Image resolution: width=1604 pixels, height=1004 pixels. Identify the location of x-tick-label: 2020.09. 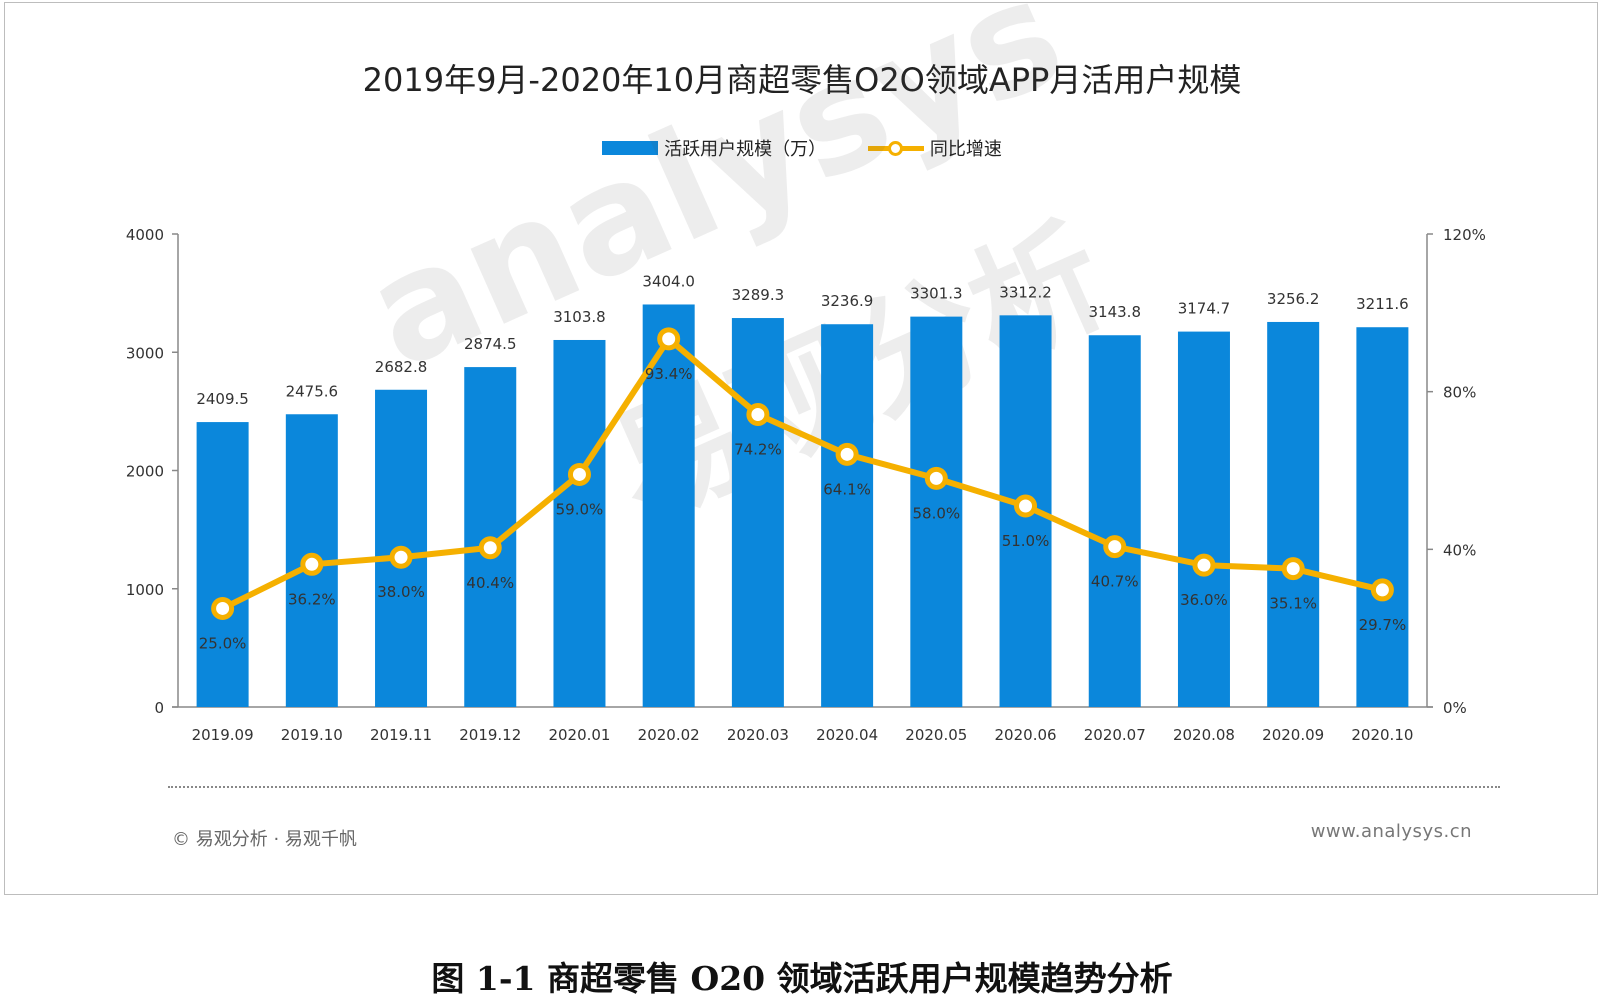
(1293, 735).